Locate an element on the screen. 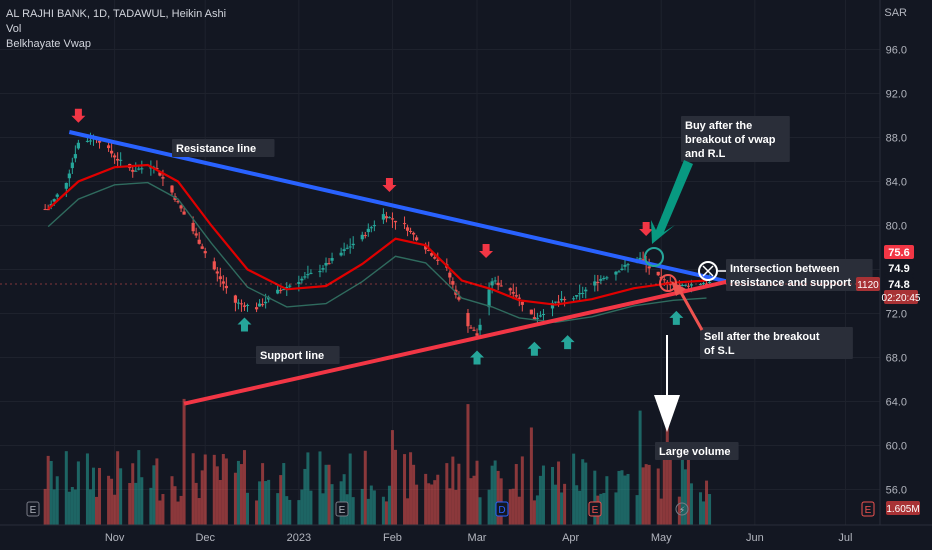  symbol-title: AL RAJHI BANK, 1D, TADAWUL, Heikin Ashi is located at coordinates (116, 14).